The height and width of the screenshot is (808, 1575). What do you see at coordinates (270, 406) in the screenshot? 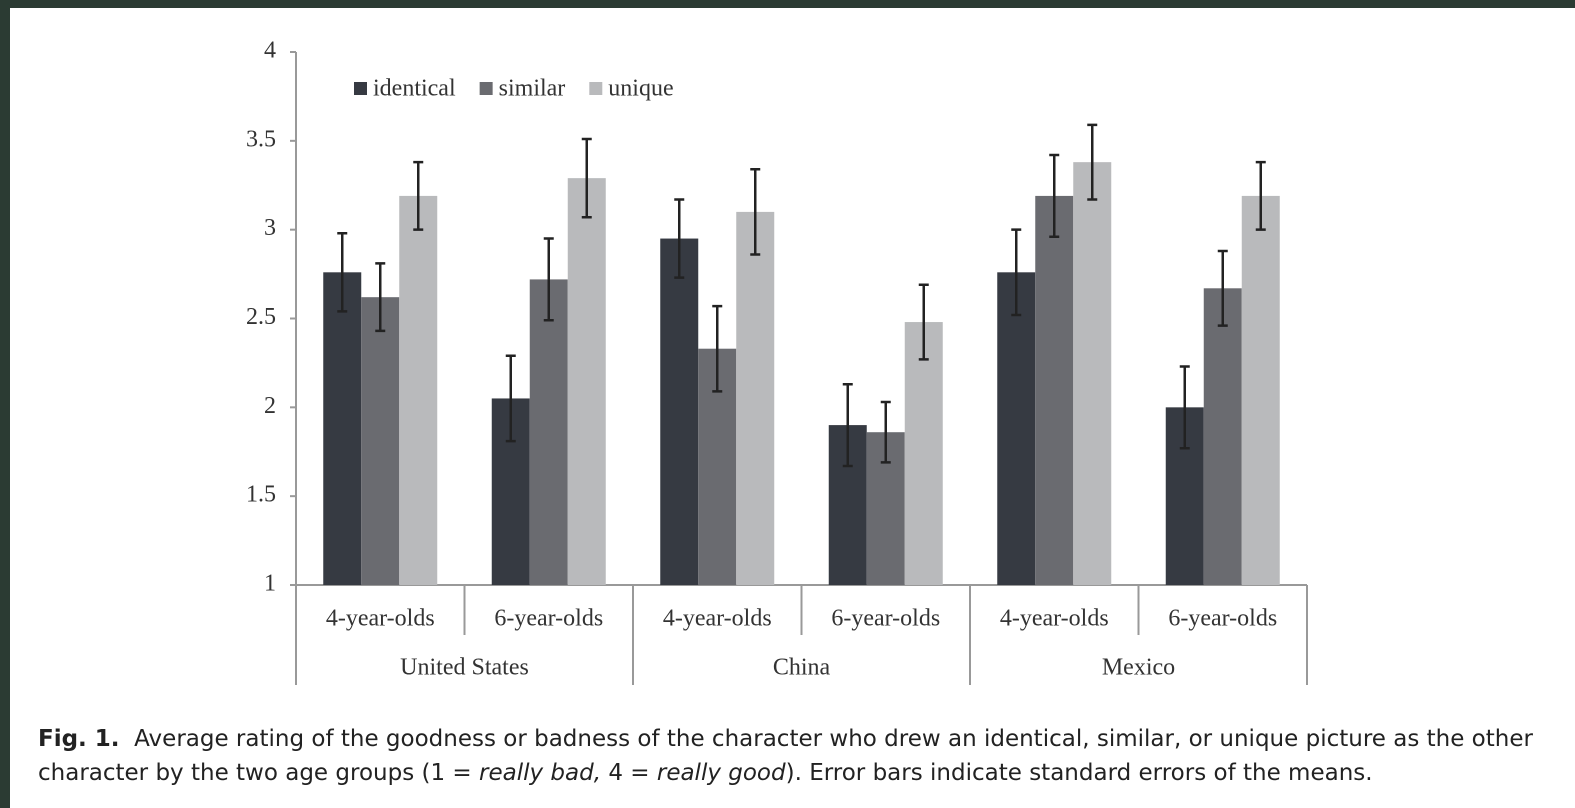
I see `y-tick-label: 2` at bounding box center [270, 406].